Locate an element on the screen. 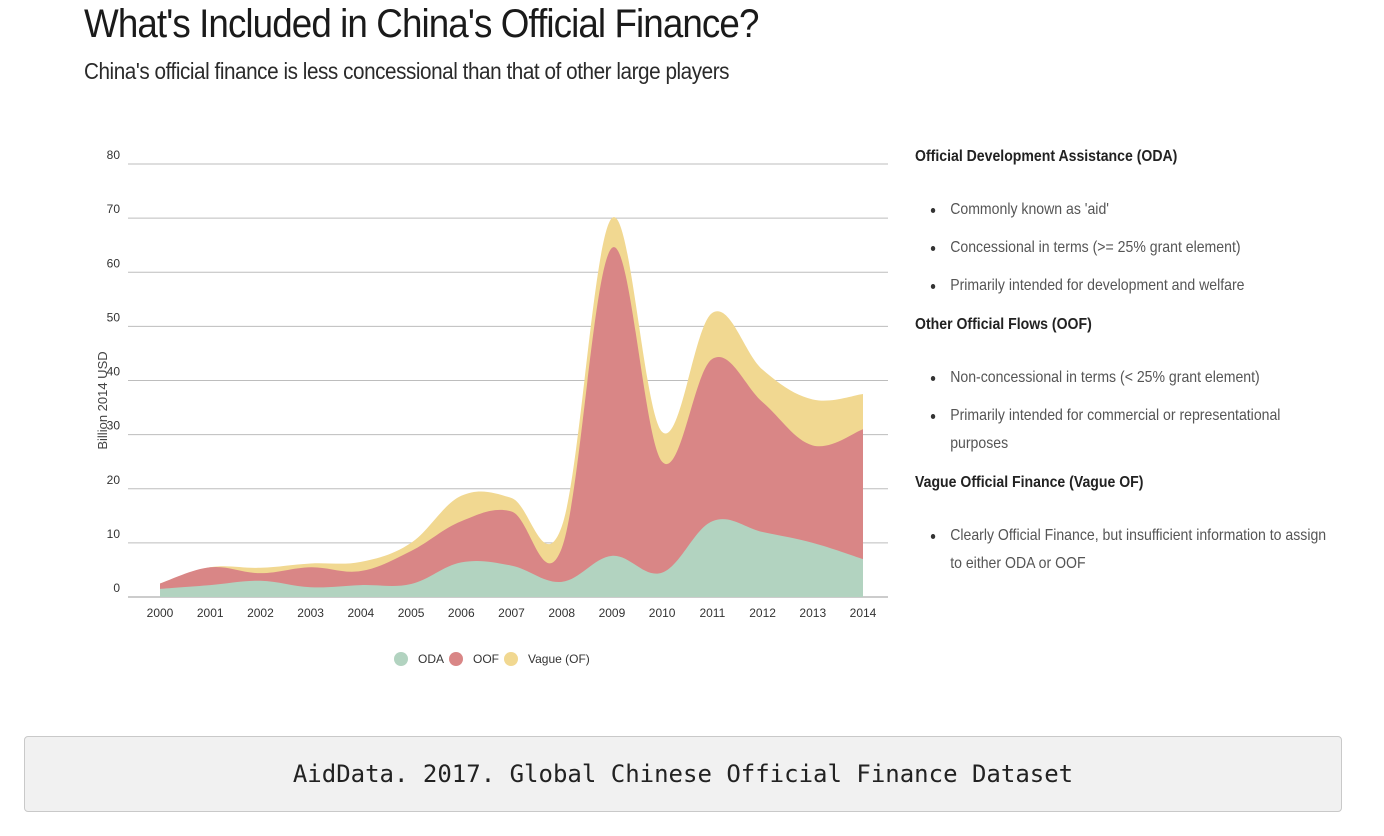 The image size is (1384, 836). x-tick-label: 2002 is located at coordinates (260, 613).